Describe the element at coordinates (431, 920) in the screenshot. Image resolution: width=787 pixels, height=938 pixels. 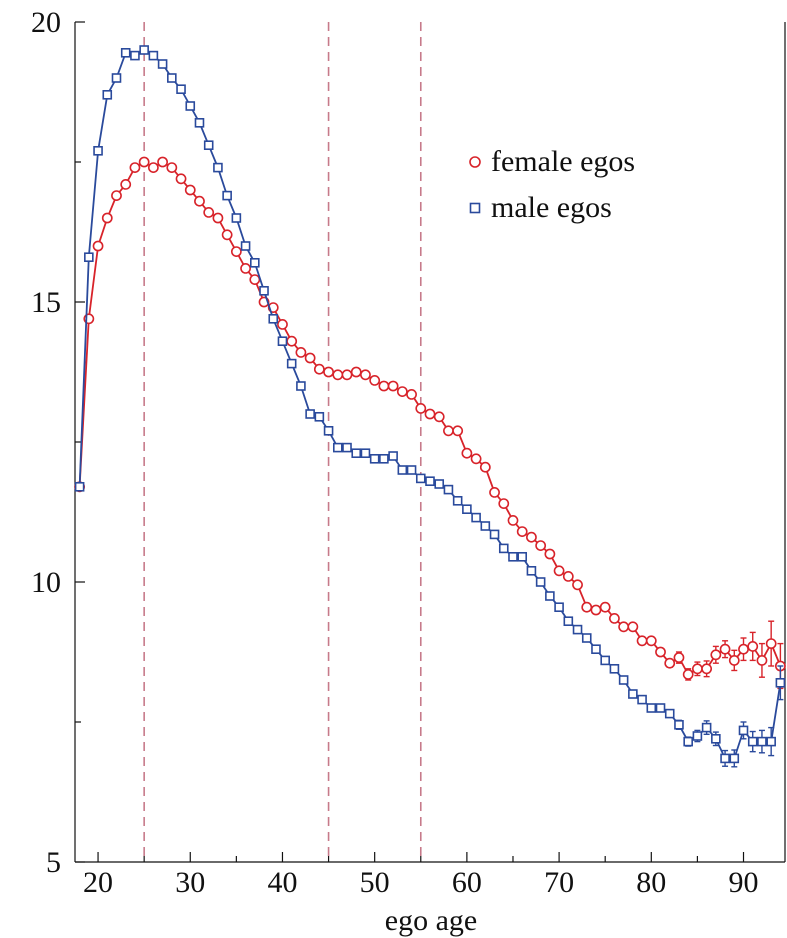
I see `x-axis-title: ego age` at that location.